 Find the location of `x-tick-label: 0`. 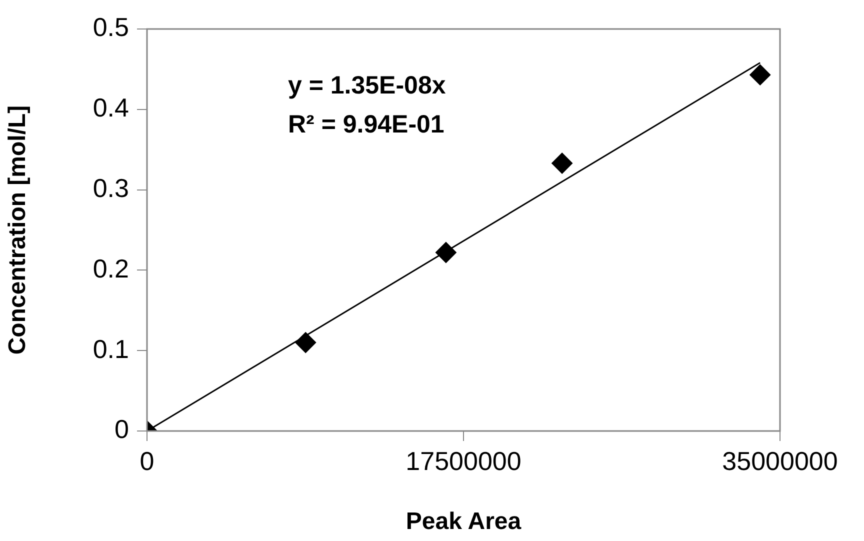

x-tick-label: 0 is located at coordinates (147, 461).